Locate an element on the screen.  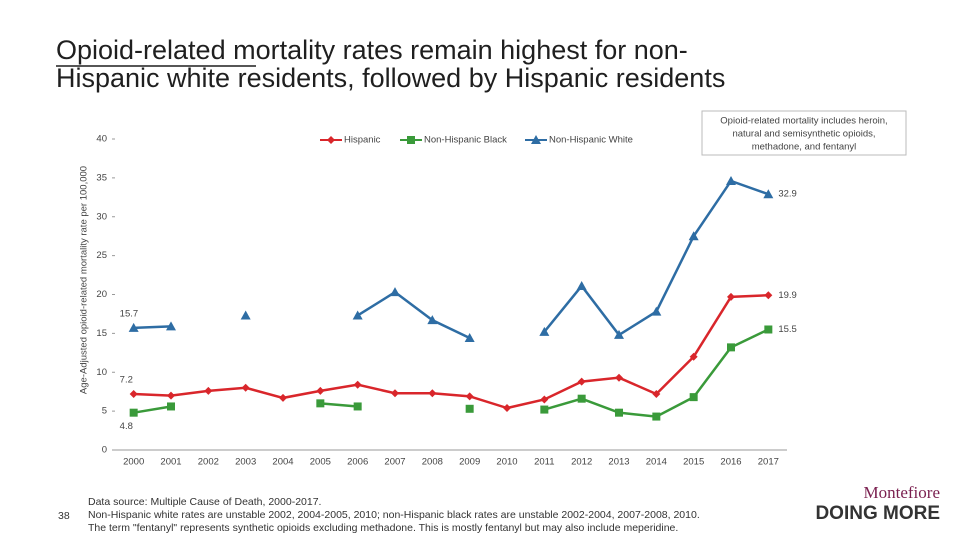
y-tick-label: 10 is located at coordinates (101, 372).